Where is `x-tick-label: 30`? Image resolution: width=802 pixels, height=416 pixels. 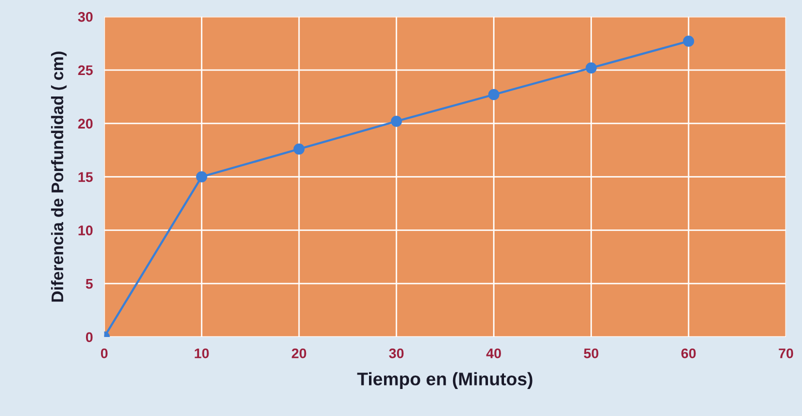
x-tick-label: 30 is located at coordinates (396, 353).